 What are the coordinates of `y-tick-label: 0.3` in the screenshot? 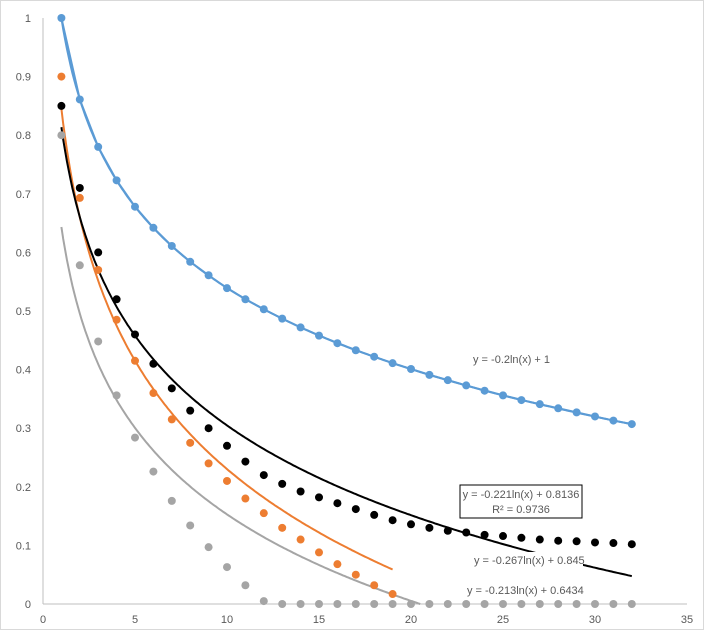 It's located at (23, 429).